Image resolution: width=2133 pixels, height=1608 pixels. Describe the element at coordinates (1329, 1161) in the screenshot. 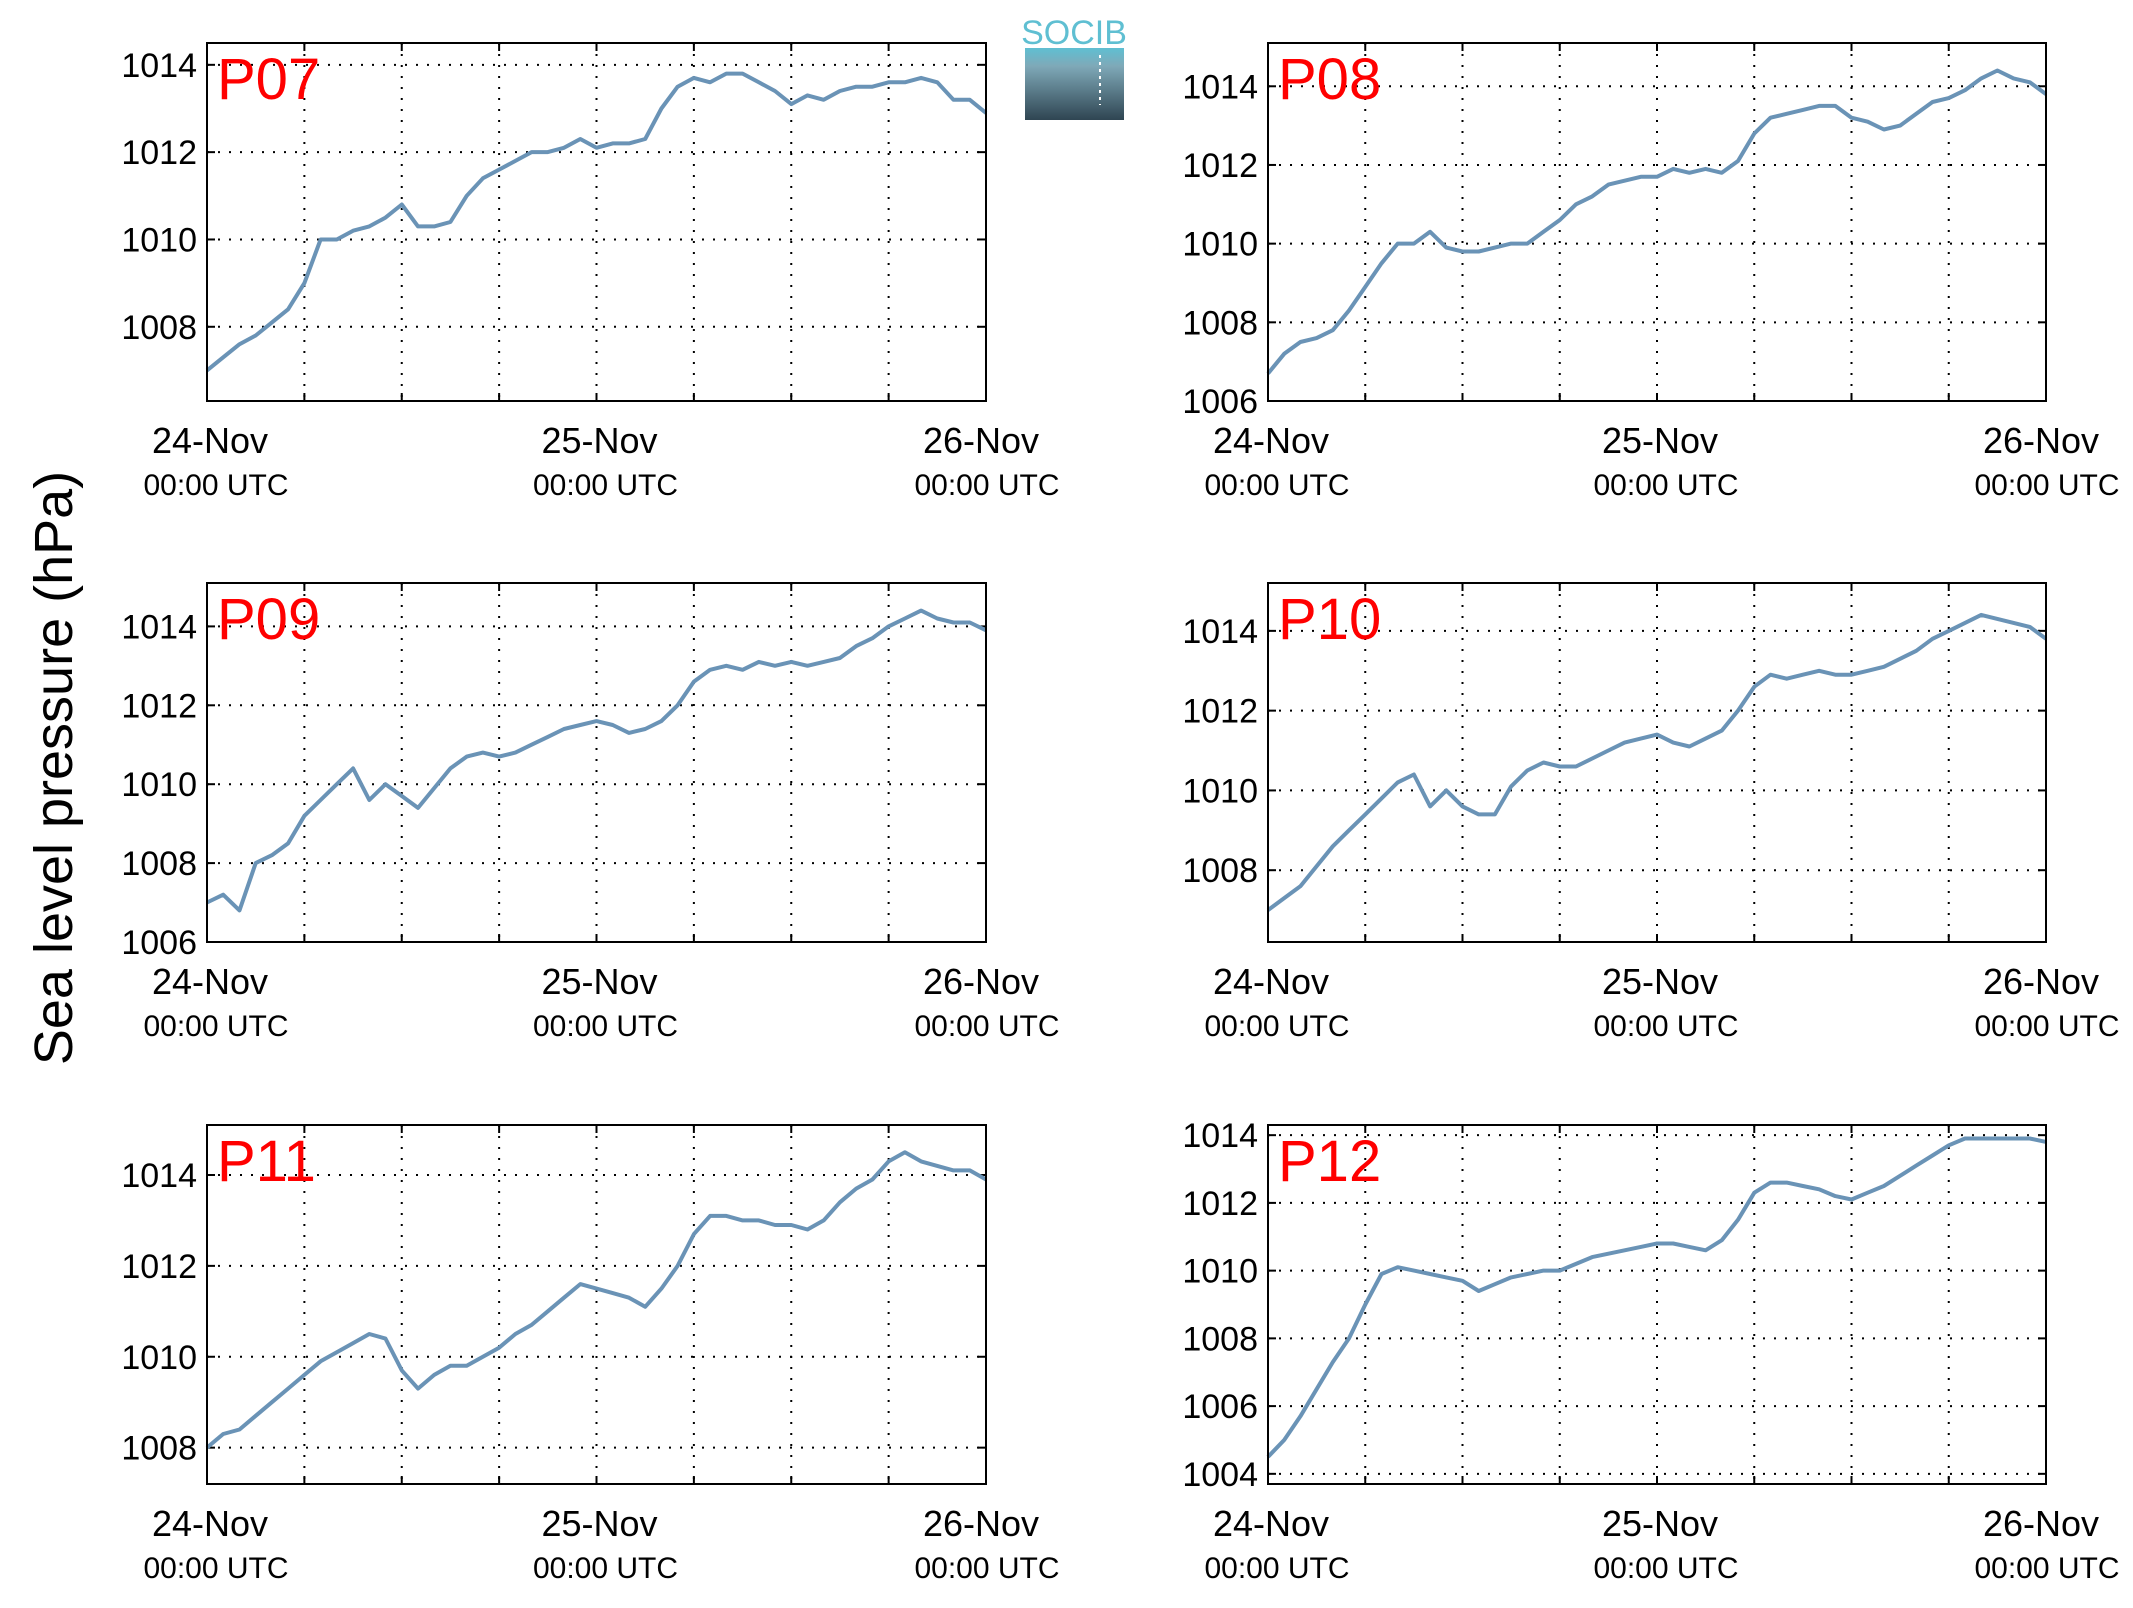

I see `station-label: P12` at that location.